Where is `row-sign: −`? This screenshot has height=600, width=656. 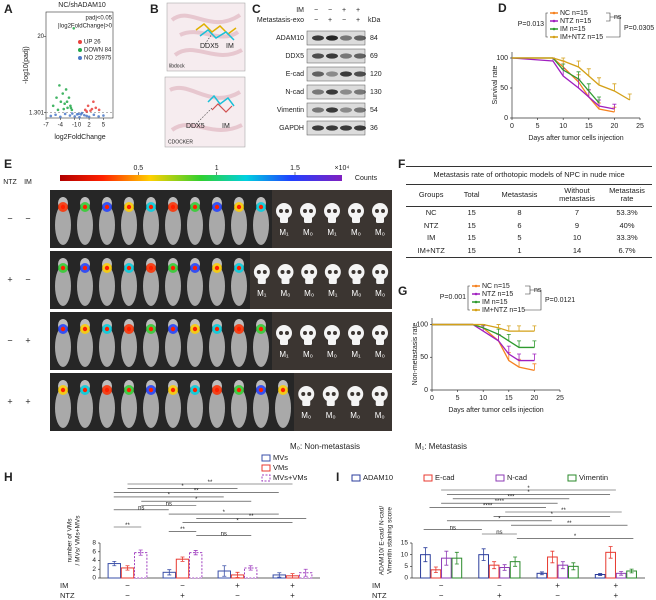 row-sign: − is located at coordinates (127, 595).